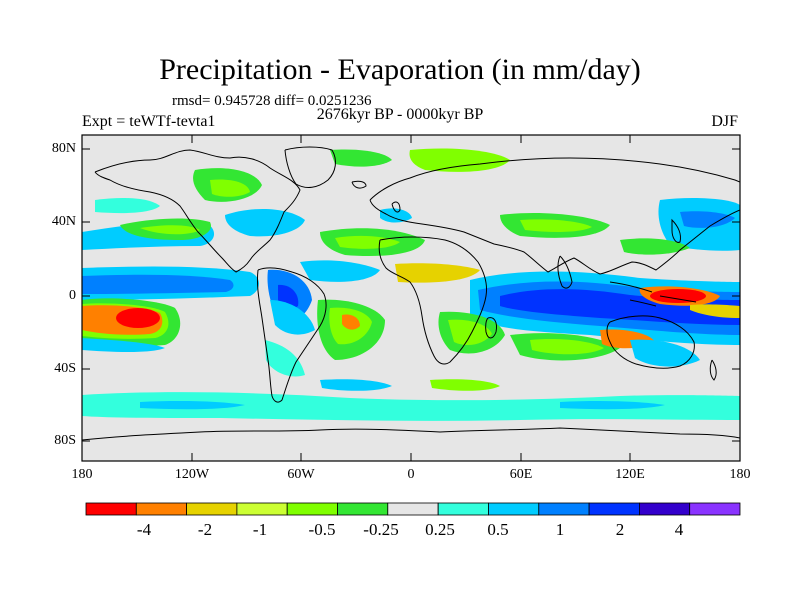 The height and width of the screenshot is (600, 800). I want to click on x-tick-label: 0, so click(411, 474).